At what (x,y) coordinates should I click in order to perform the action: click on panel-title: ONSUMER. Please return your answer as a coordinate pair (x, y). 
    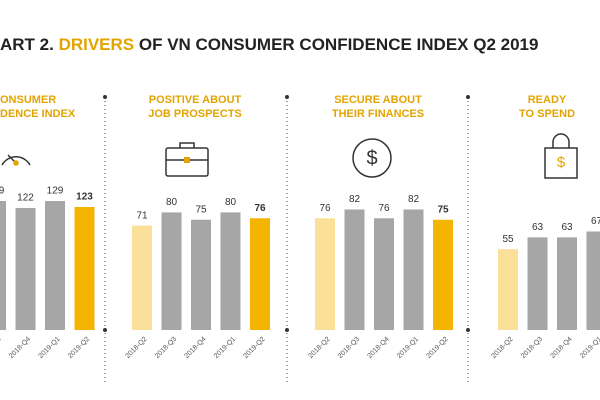
    Looking at the image, I should click on (28, 100).